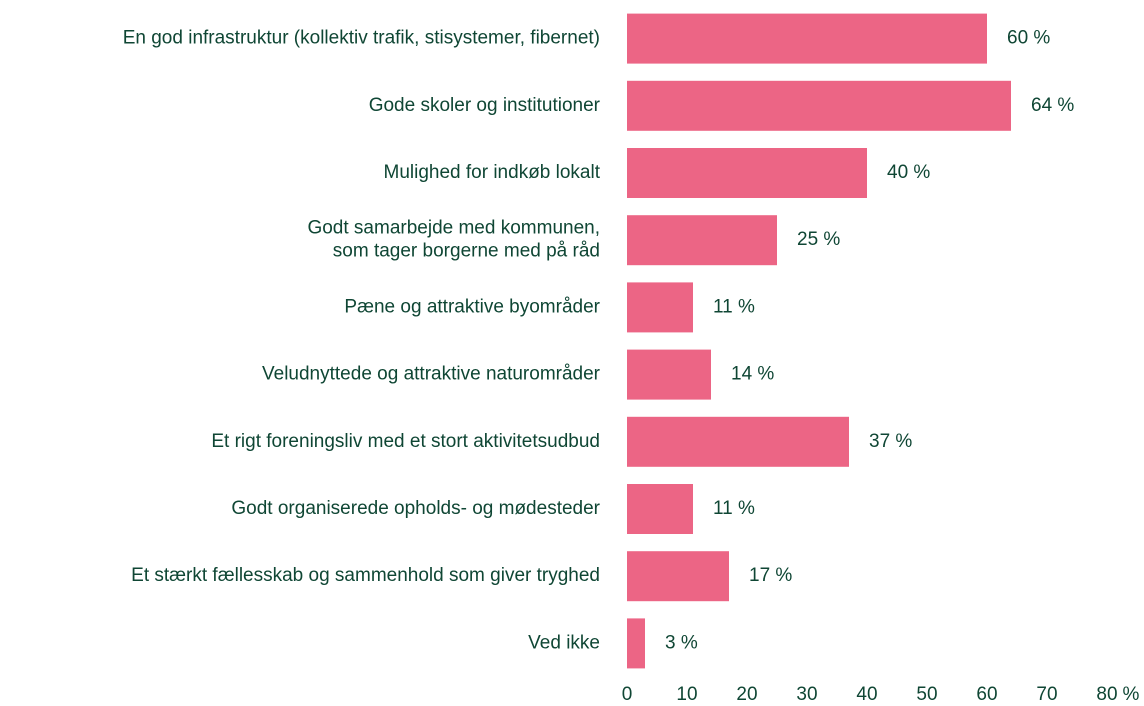 Image resolution: width=1144 pixels, height=706 pixels. I want to click on x-tick-label: 10, so click(686, 694).